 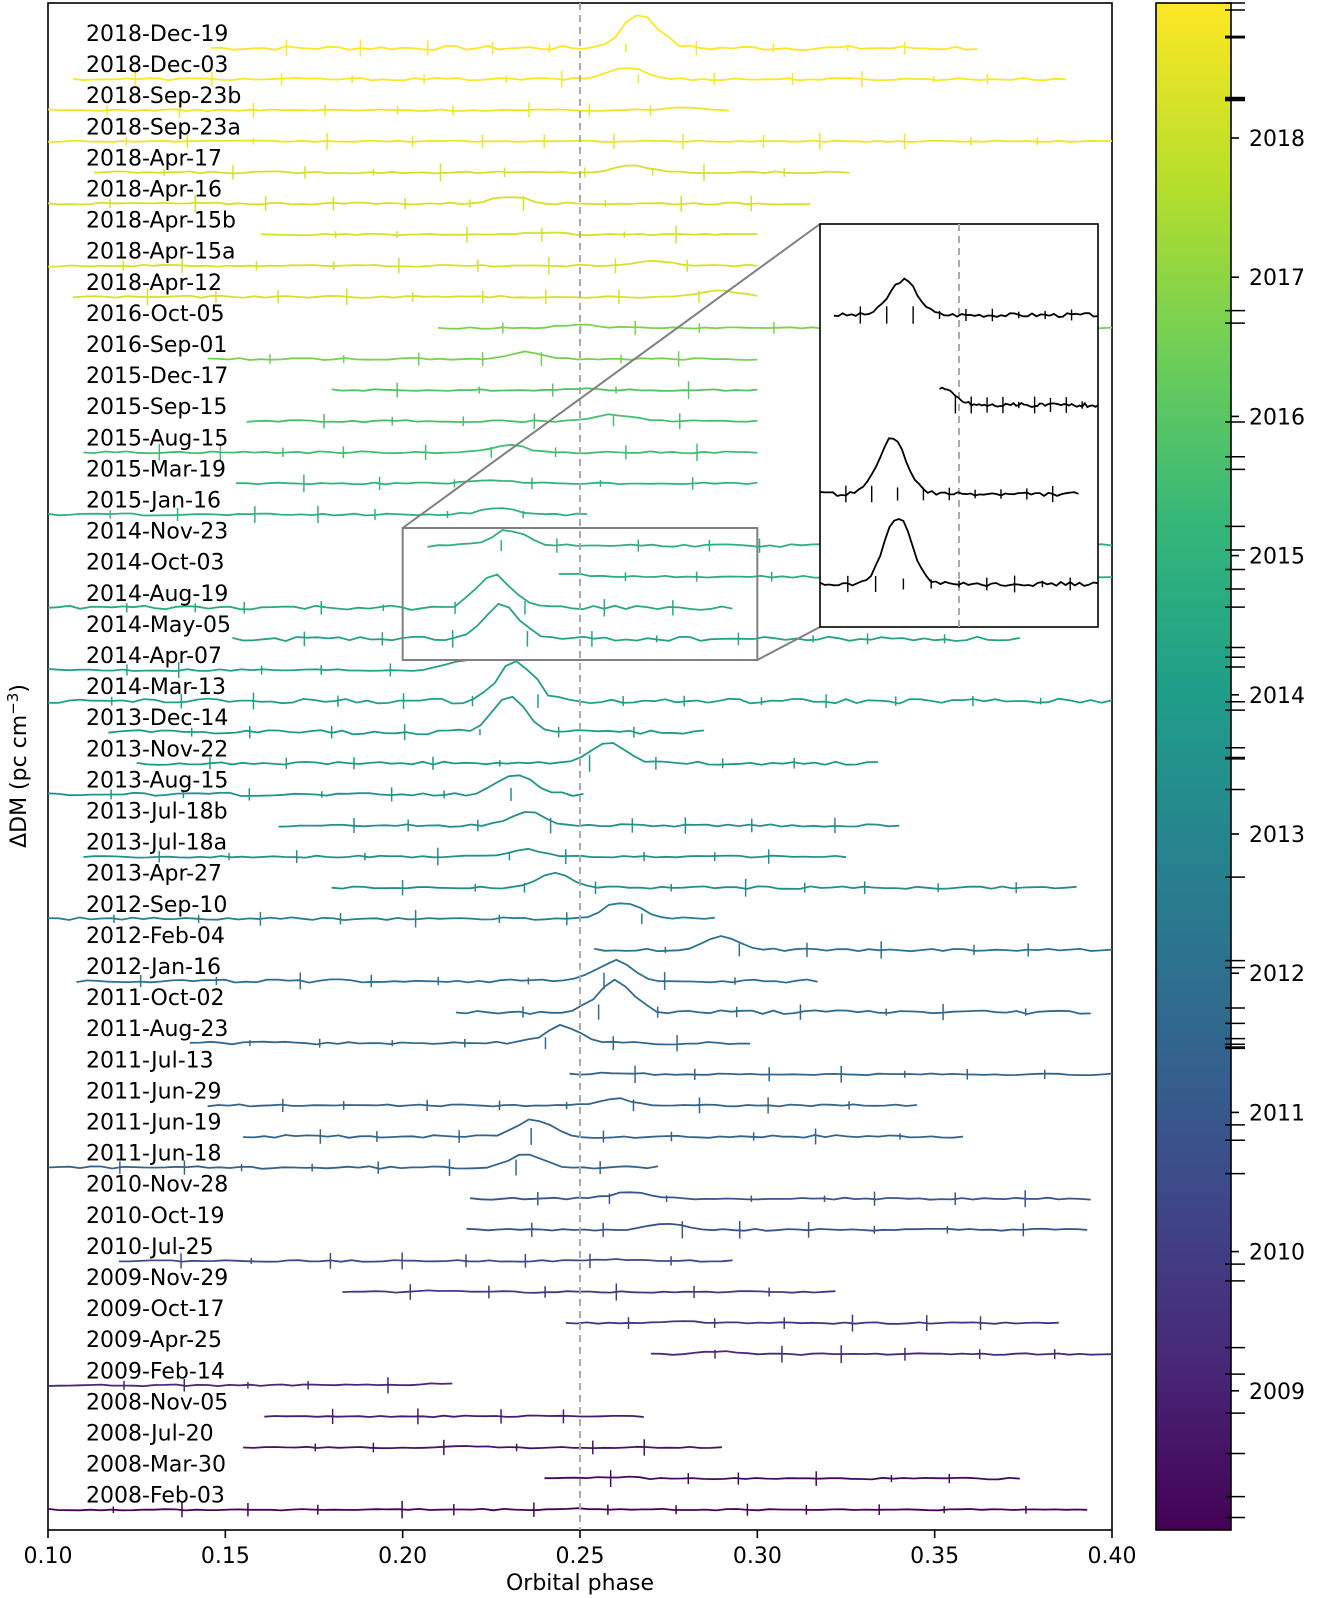 I want to click on epoch-label: 2014-Aug-19, so click(x=157, y=594).